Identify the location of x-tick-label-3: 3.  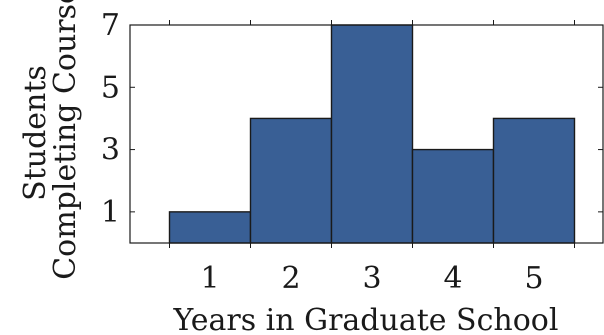
(371, 278).